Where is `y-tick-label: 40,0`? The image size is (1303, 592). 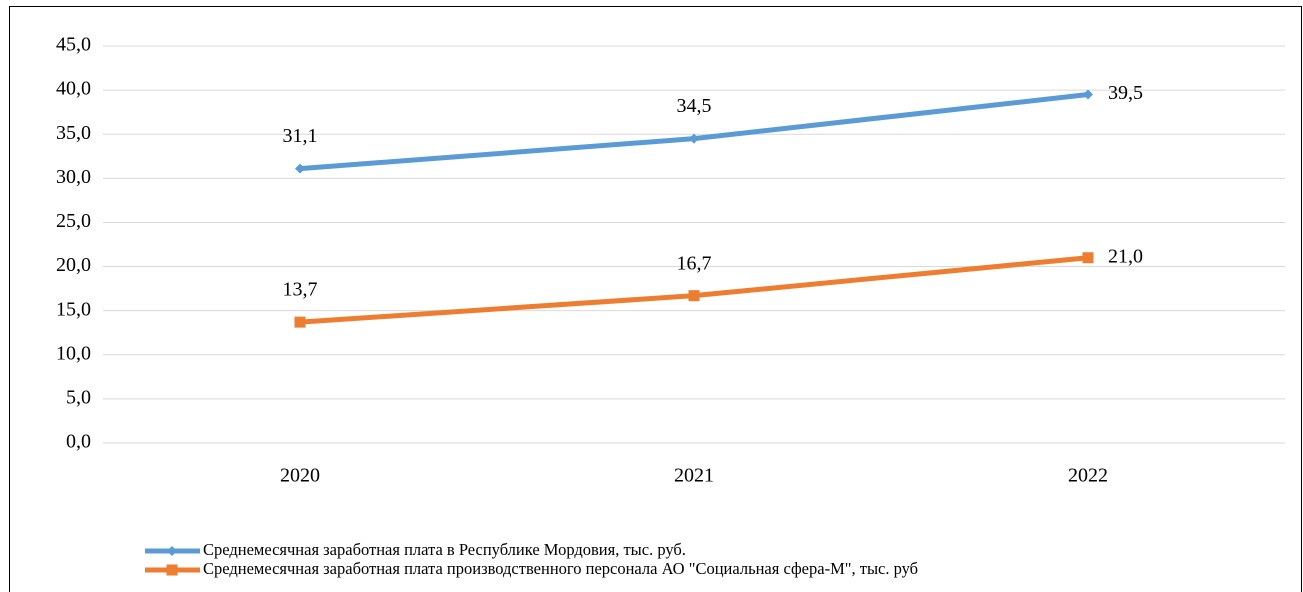
y-tick-label: 40,0 is located at coordinates (73, 89).